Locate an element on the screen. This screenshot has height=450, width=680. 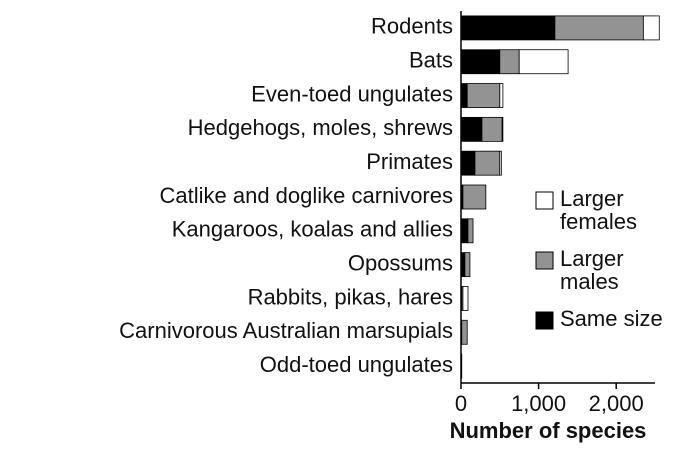
x-tick-label: 1,000 is located at coordinates (538, 403).